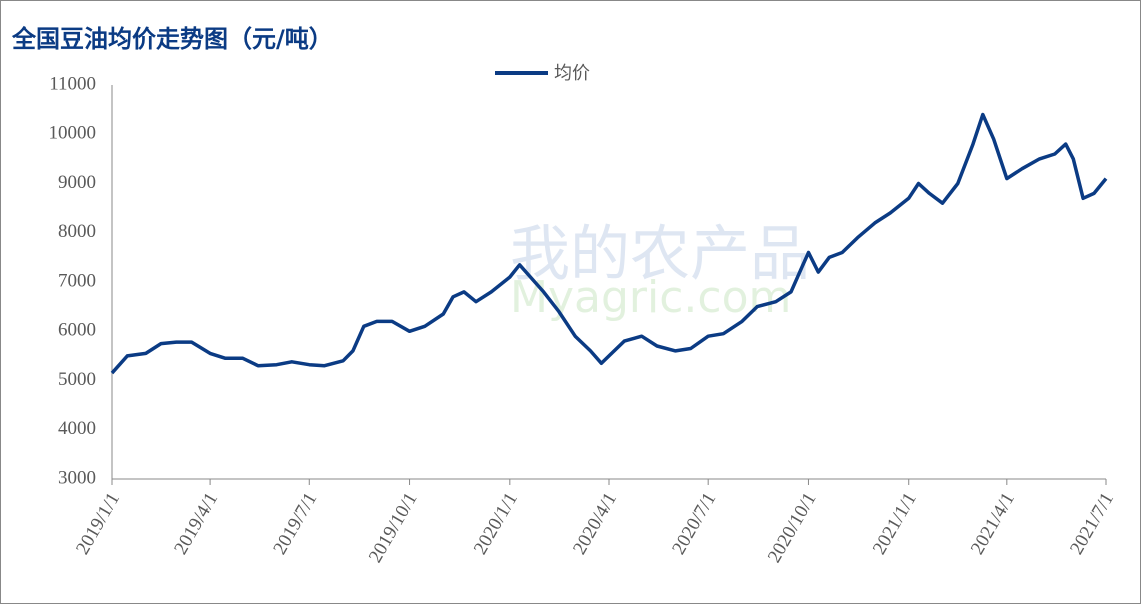 The image size is (1142, 604). Describe the element at coordinates (77, 182) in the screenshot. I see `y-tick-label: 9000` at that location.